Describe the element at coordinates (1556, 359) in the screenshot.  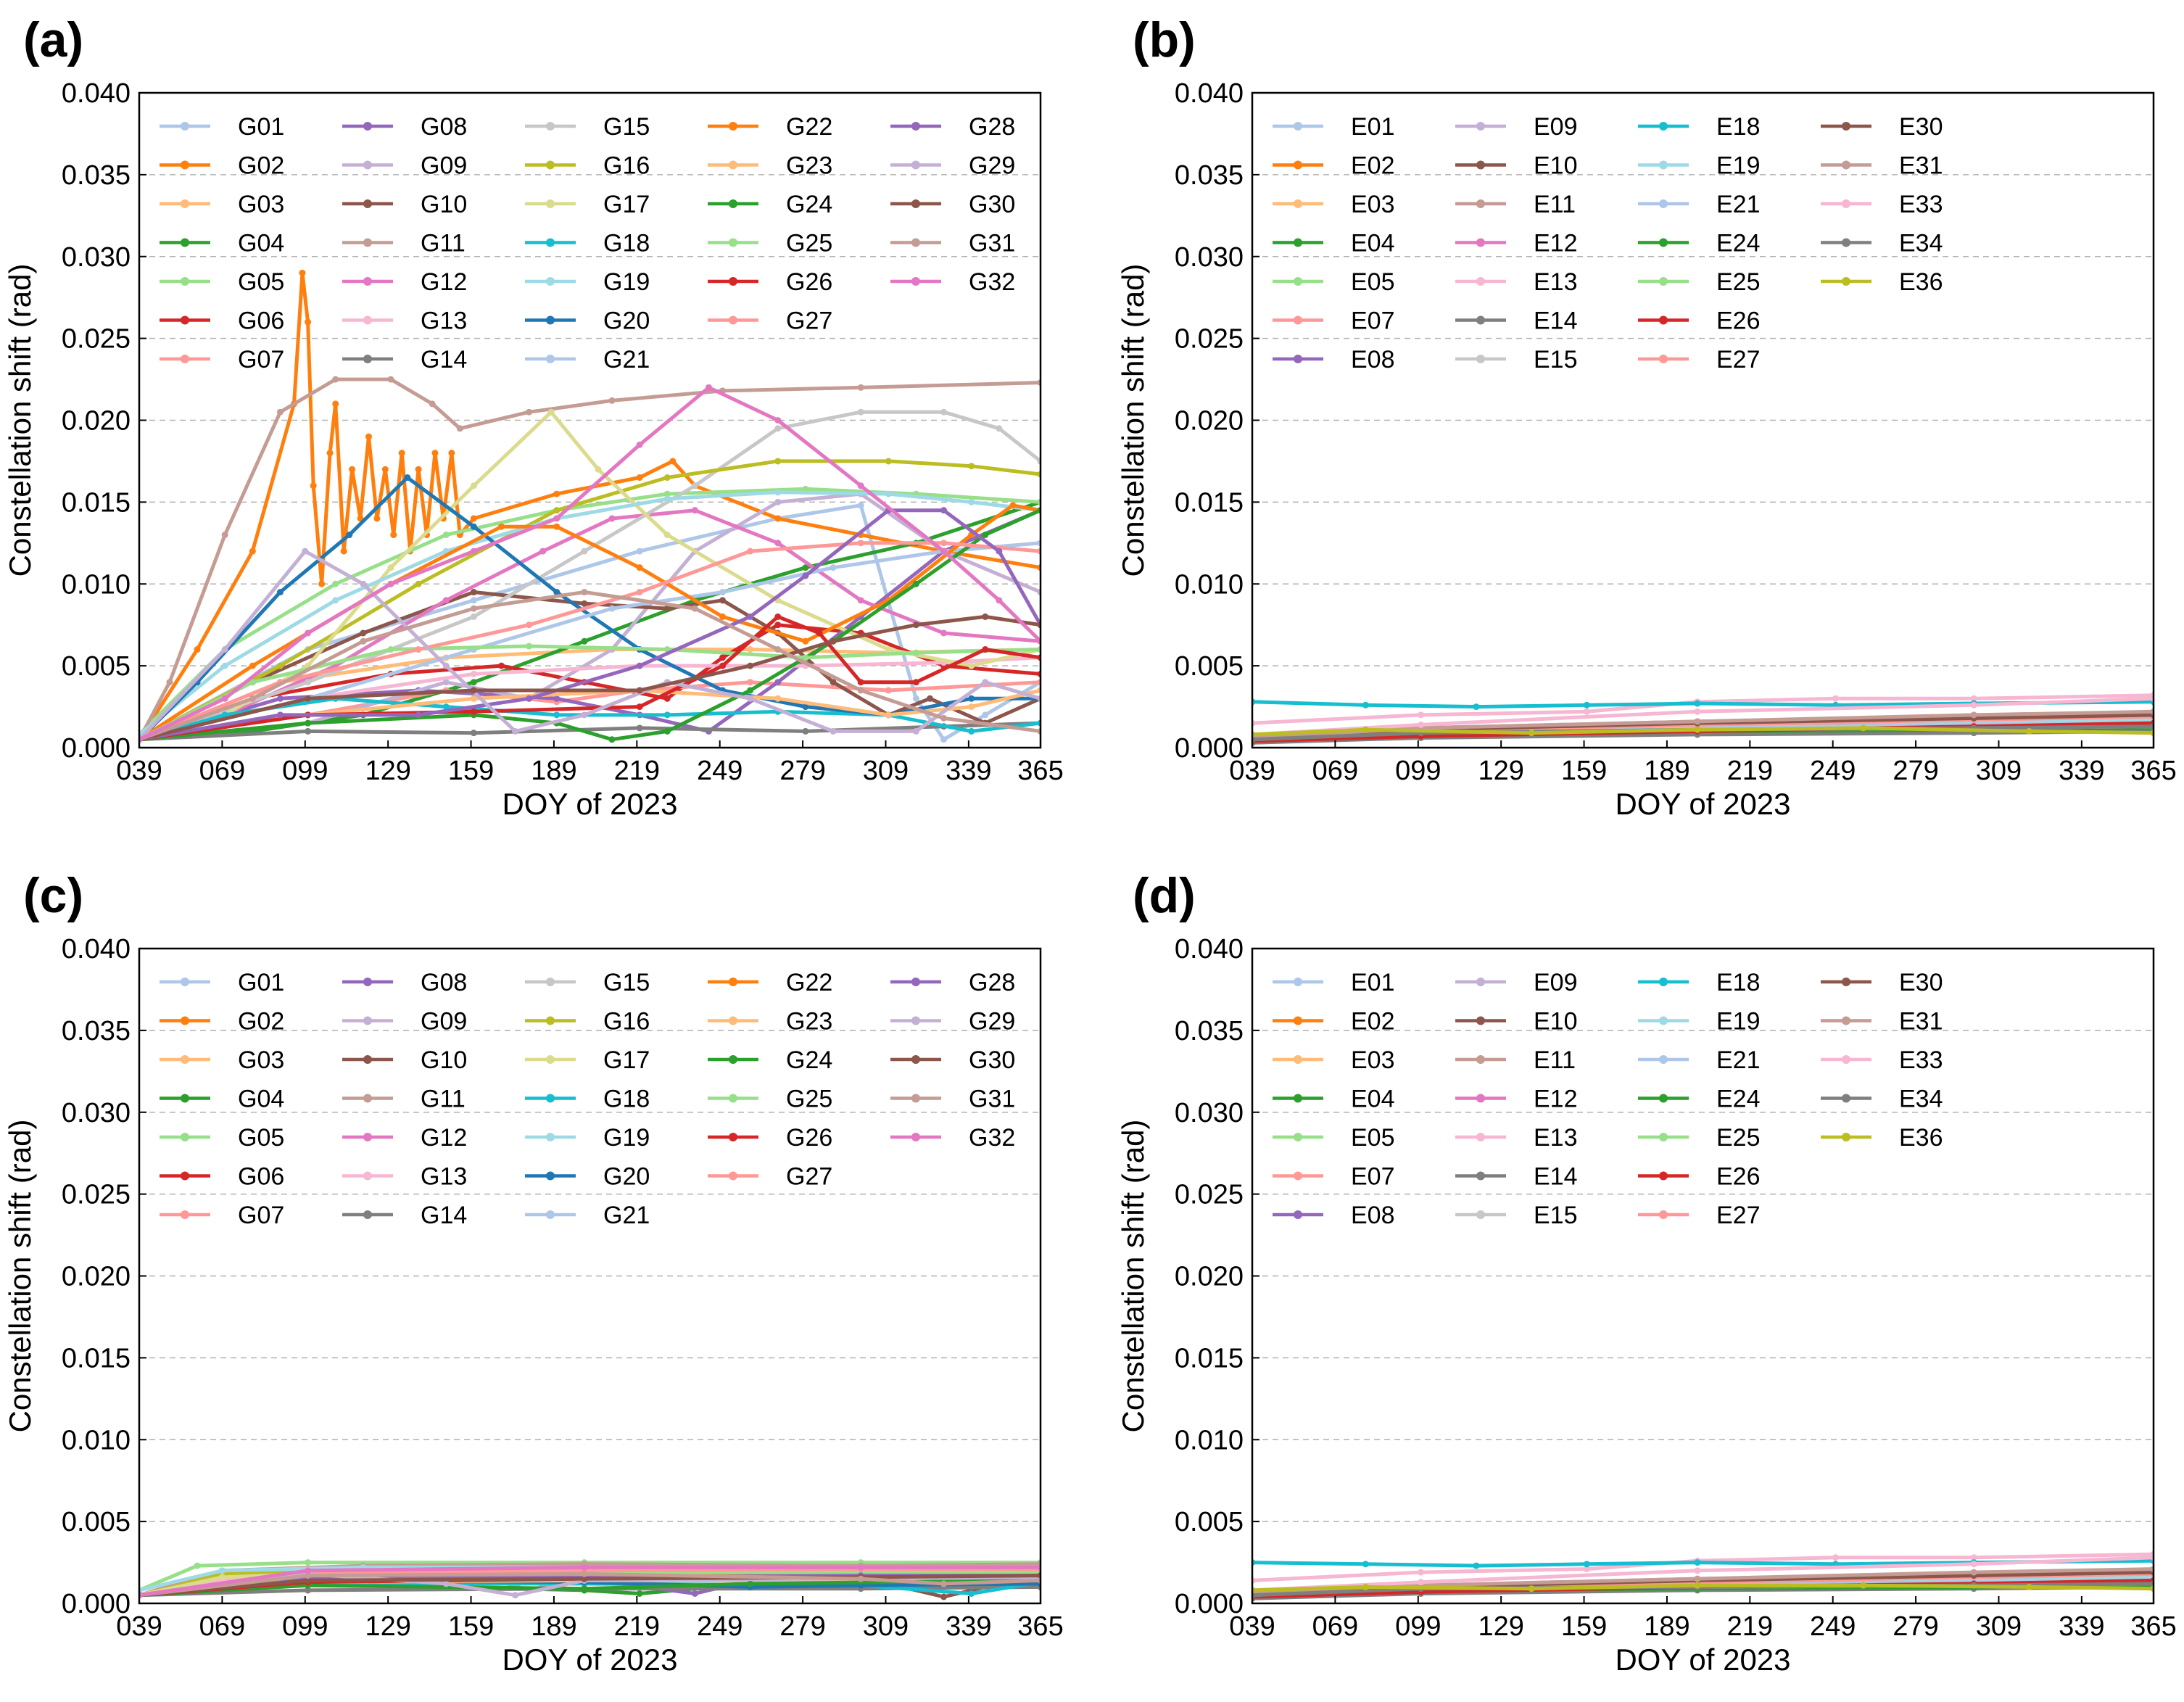
I see `legend-label-e15: E15` at that location.